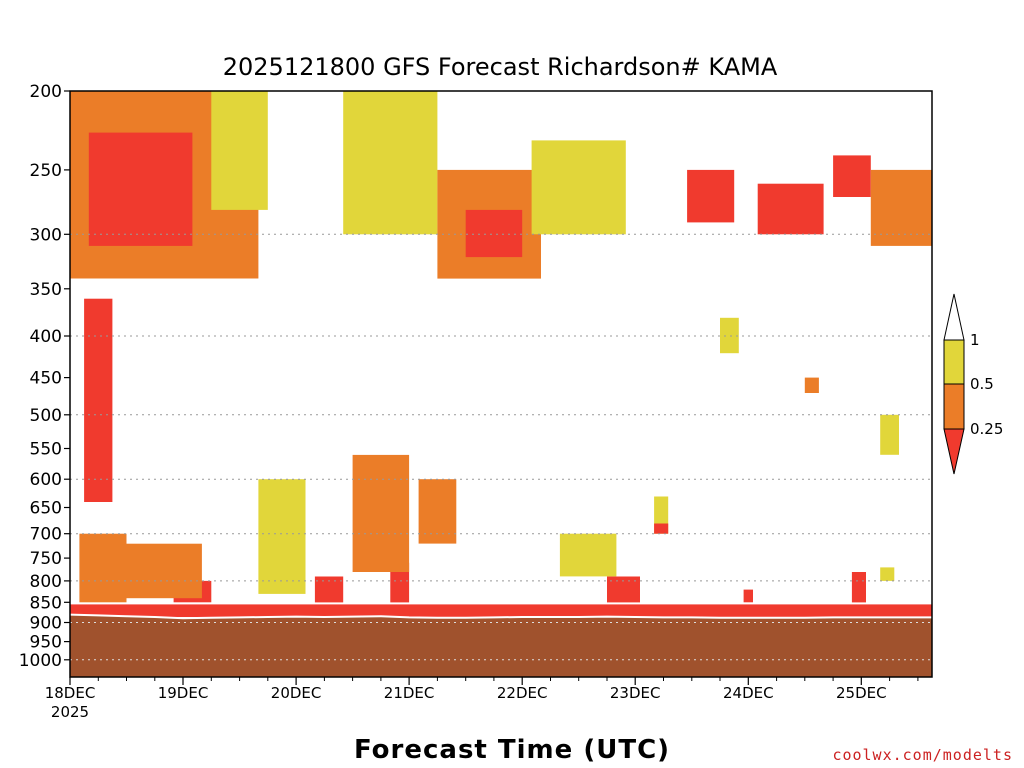 This screenshot has width=1024, height=768. I want to click on y-tick-label: 850, so click(46, 603).